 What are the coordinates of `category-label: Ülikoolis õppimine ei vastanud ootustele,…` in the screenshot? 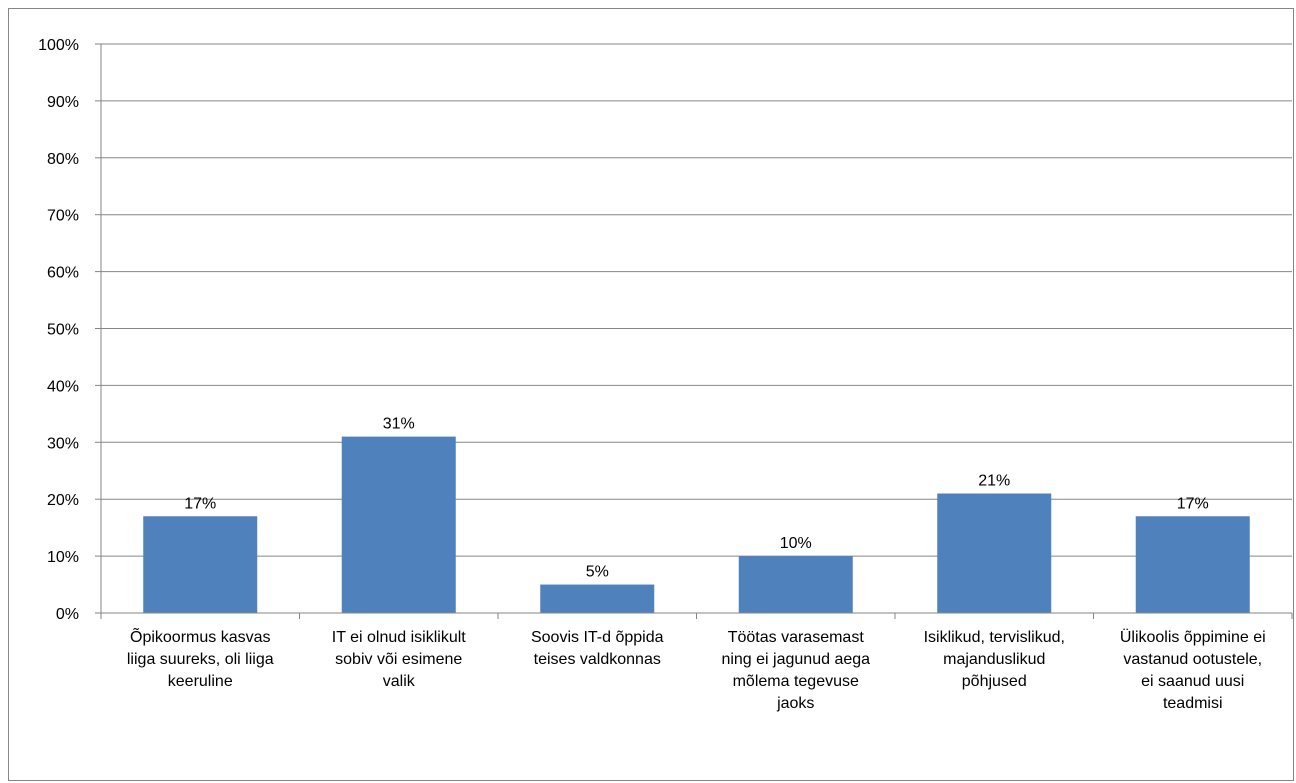 It's located at (1193, 670).